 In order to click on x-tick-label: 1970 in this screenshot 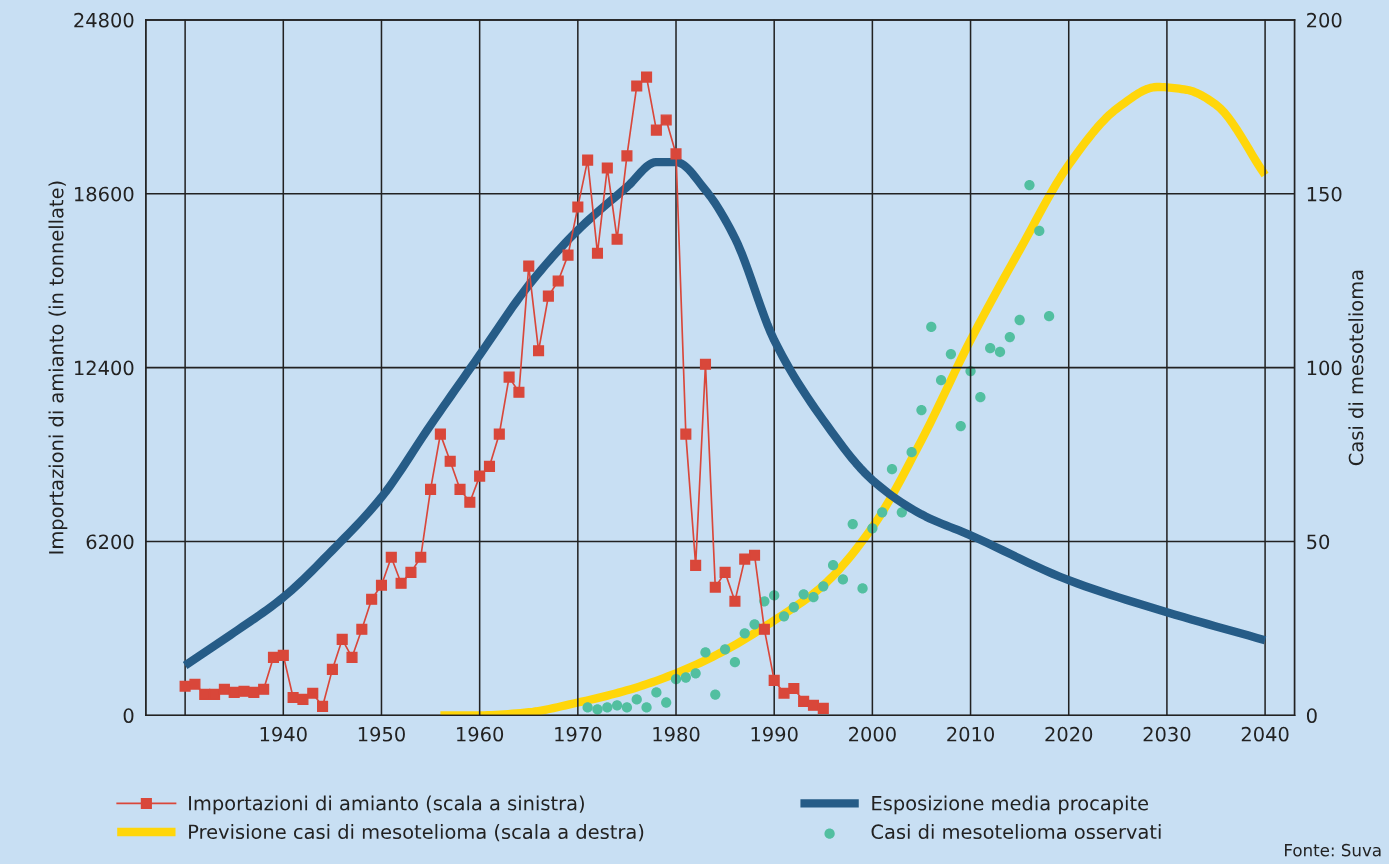, I will do `click(578, 734)`.